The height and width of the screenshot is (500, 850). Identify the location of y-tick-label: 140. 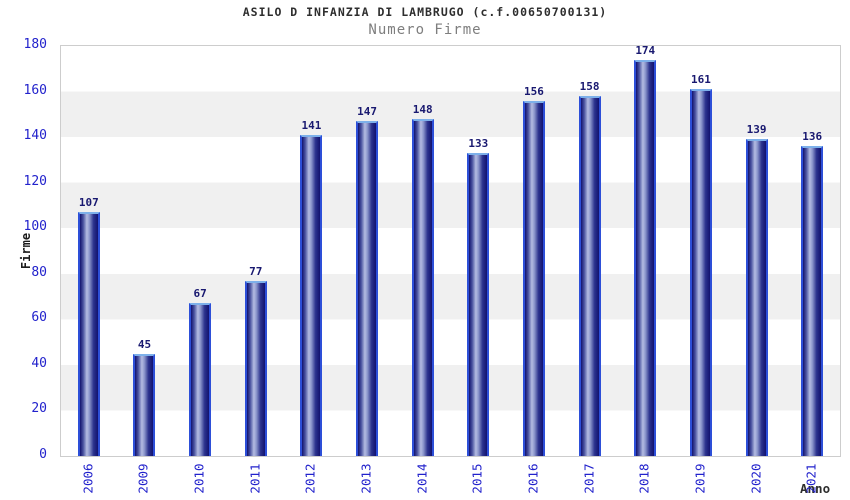
(35, 136).